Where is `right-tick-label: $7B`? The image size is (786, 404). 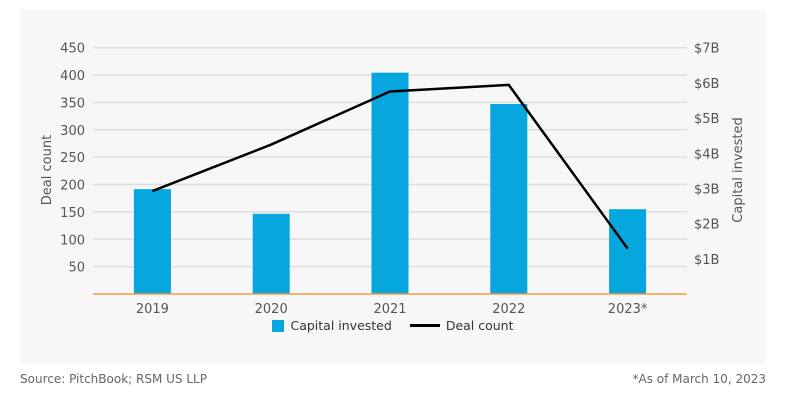 right-tick-label: $7B is located at coordinates (706, 49).